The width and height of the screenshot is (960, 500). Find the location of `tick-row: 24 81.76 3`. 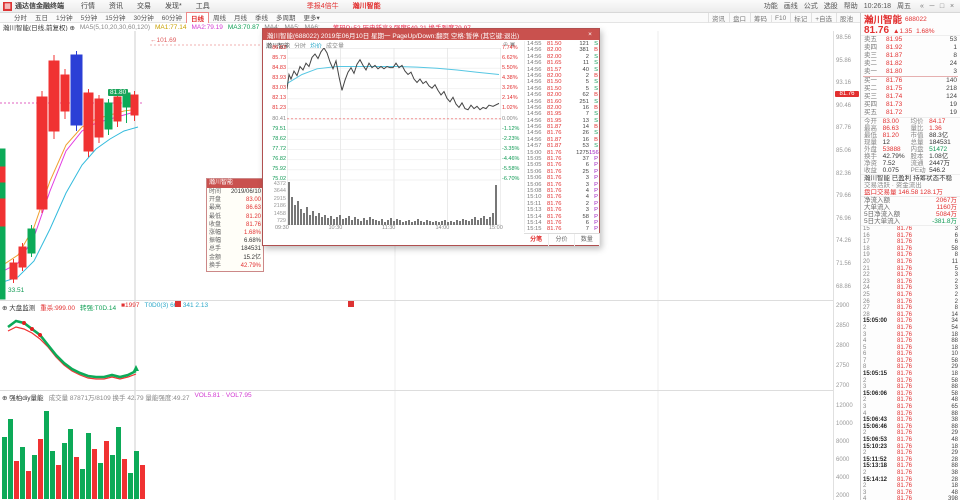

tick-row: 24 81.76 3 is located at coordinates (910, 288).